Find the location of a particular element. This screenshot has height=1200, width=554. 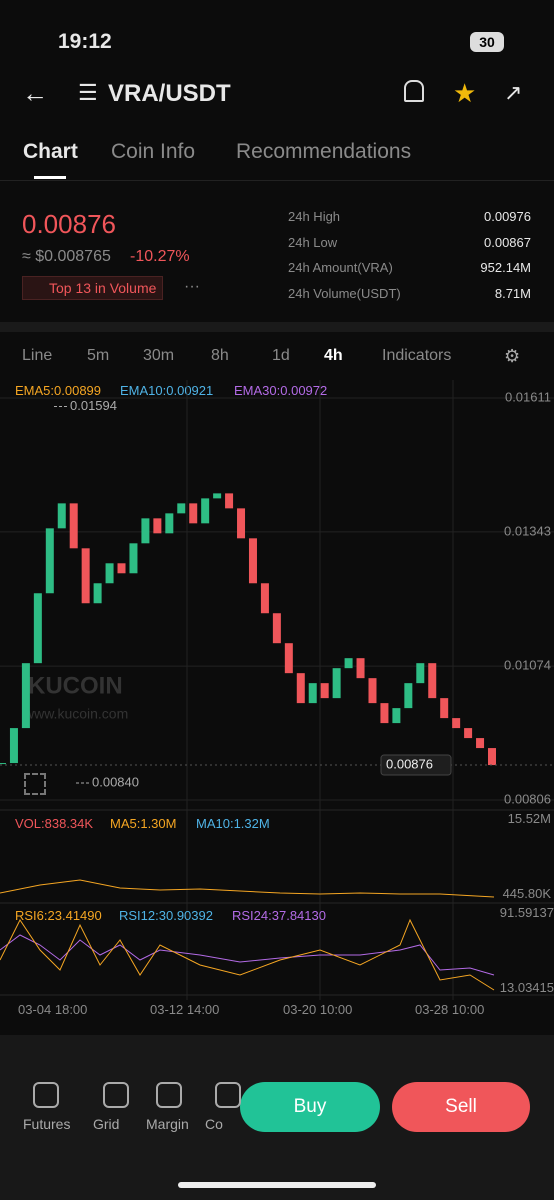

nav-label: Futures is located at coordinates (47, 1124).